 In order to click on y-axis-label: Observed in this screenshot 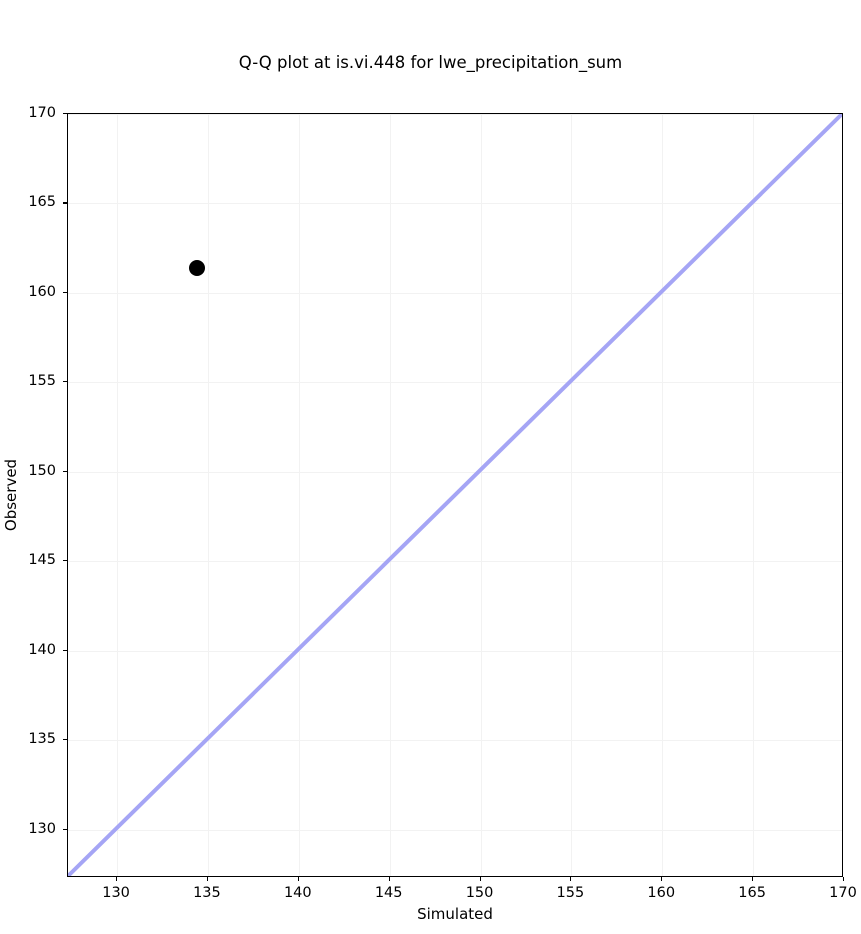, I will do `click(11, 495)`.